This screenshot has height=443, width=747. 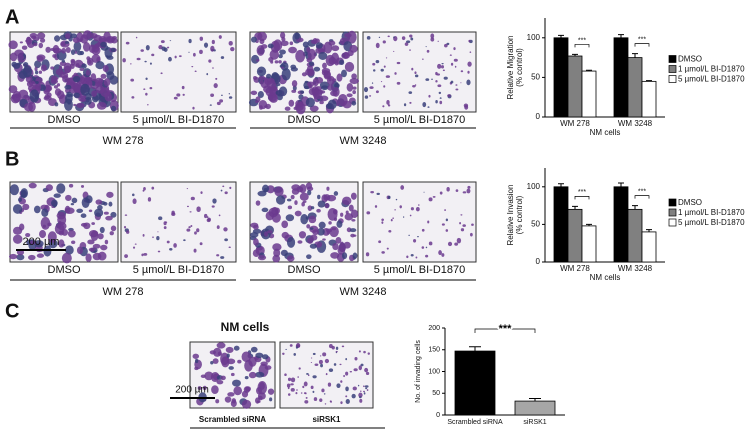 What do you see at coordinates (434, 328) in the screenshot?
I see `y-tick-label: 200` at bounding box center [434, 328].